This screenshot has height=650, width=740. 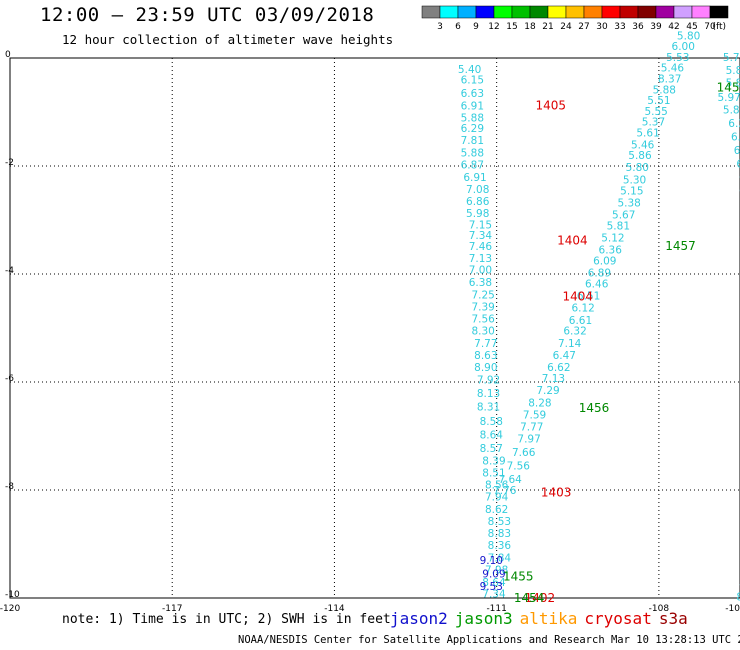 I want to click on wave-height-value: 8.83, so click(x=499, y=534).